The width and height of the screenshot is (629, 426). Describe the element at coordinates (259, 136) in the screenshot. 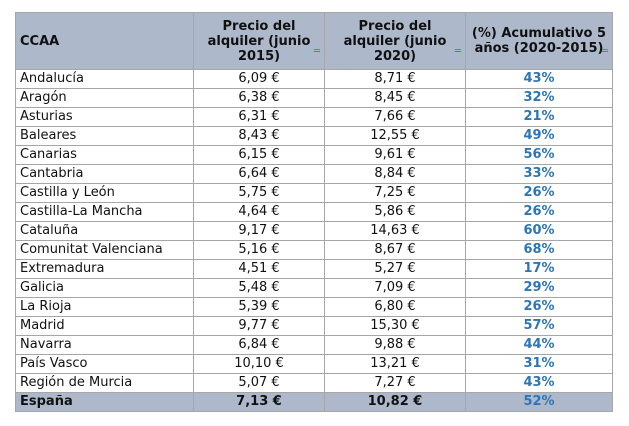

I see `price-2015-cell: 8,43 €` at that location.